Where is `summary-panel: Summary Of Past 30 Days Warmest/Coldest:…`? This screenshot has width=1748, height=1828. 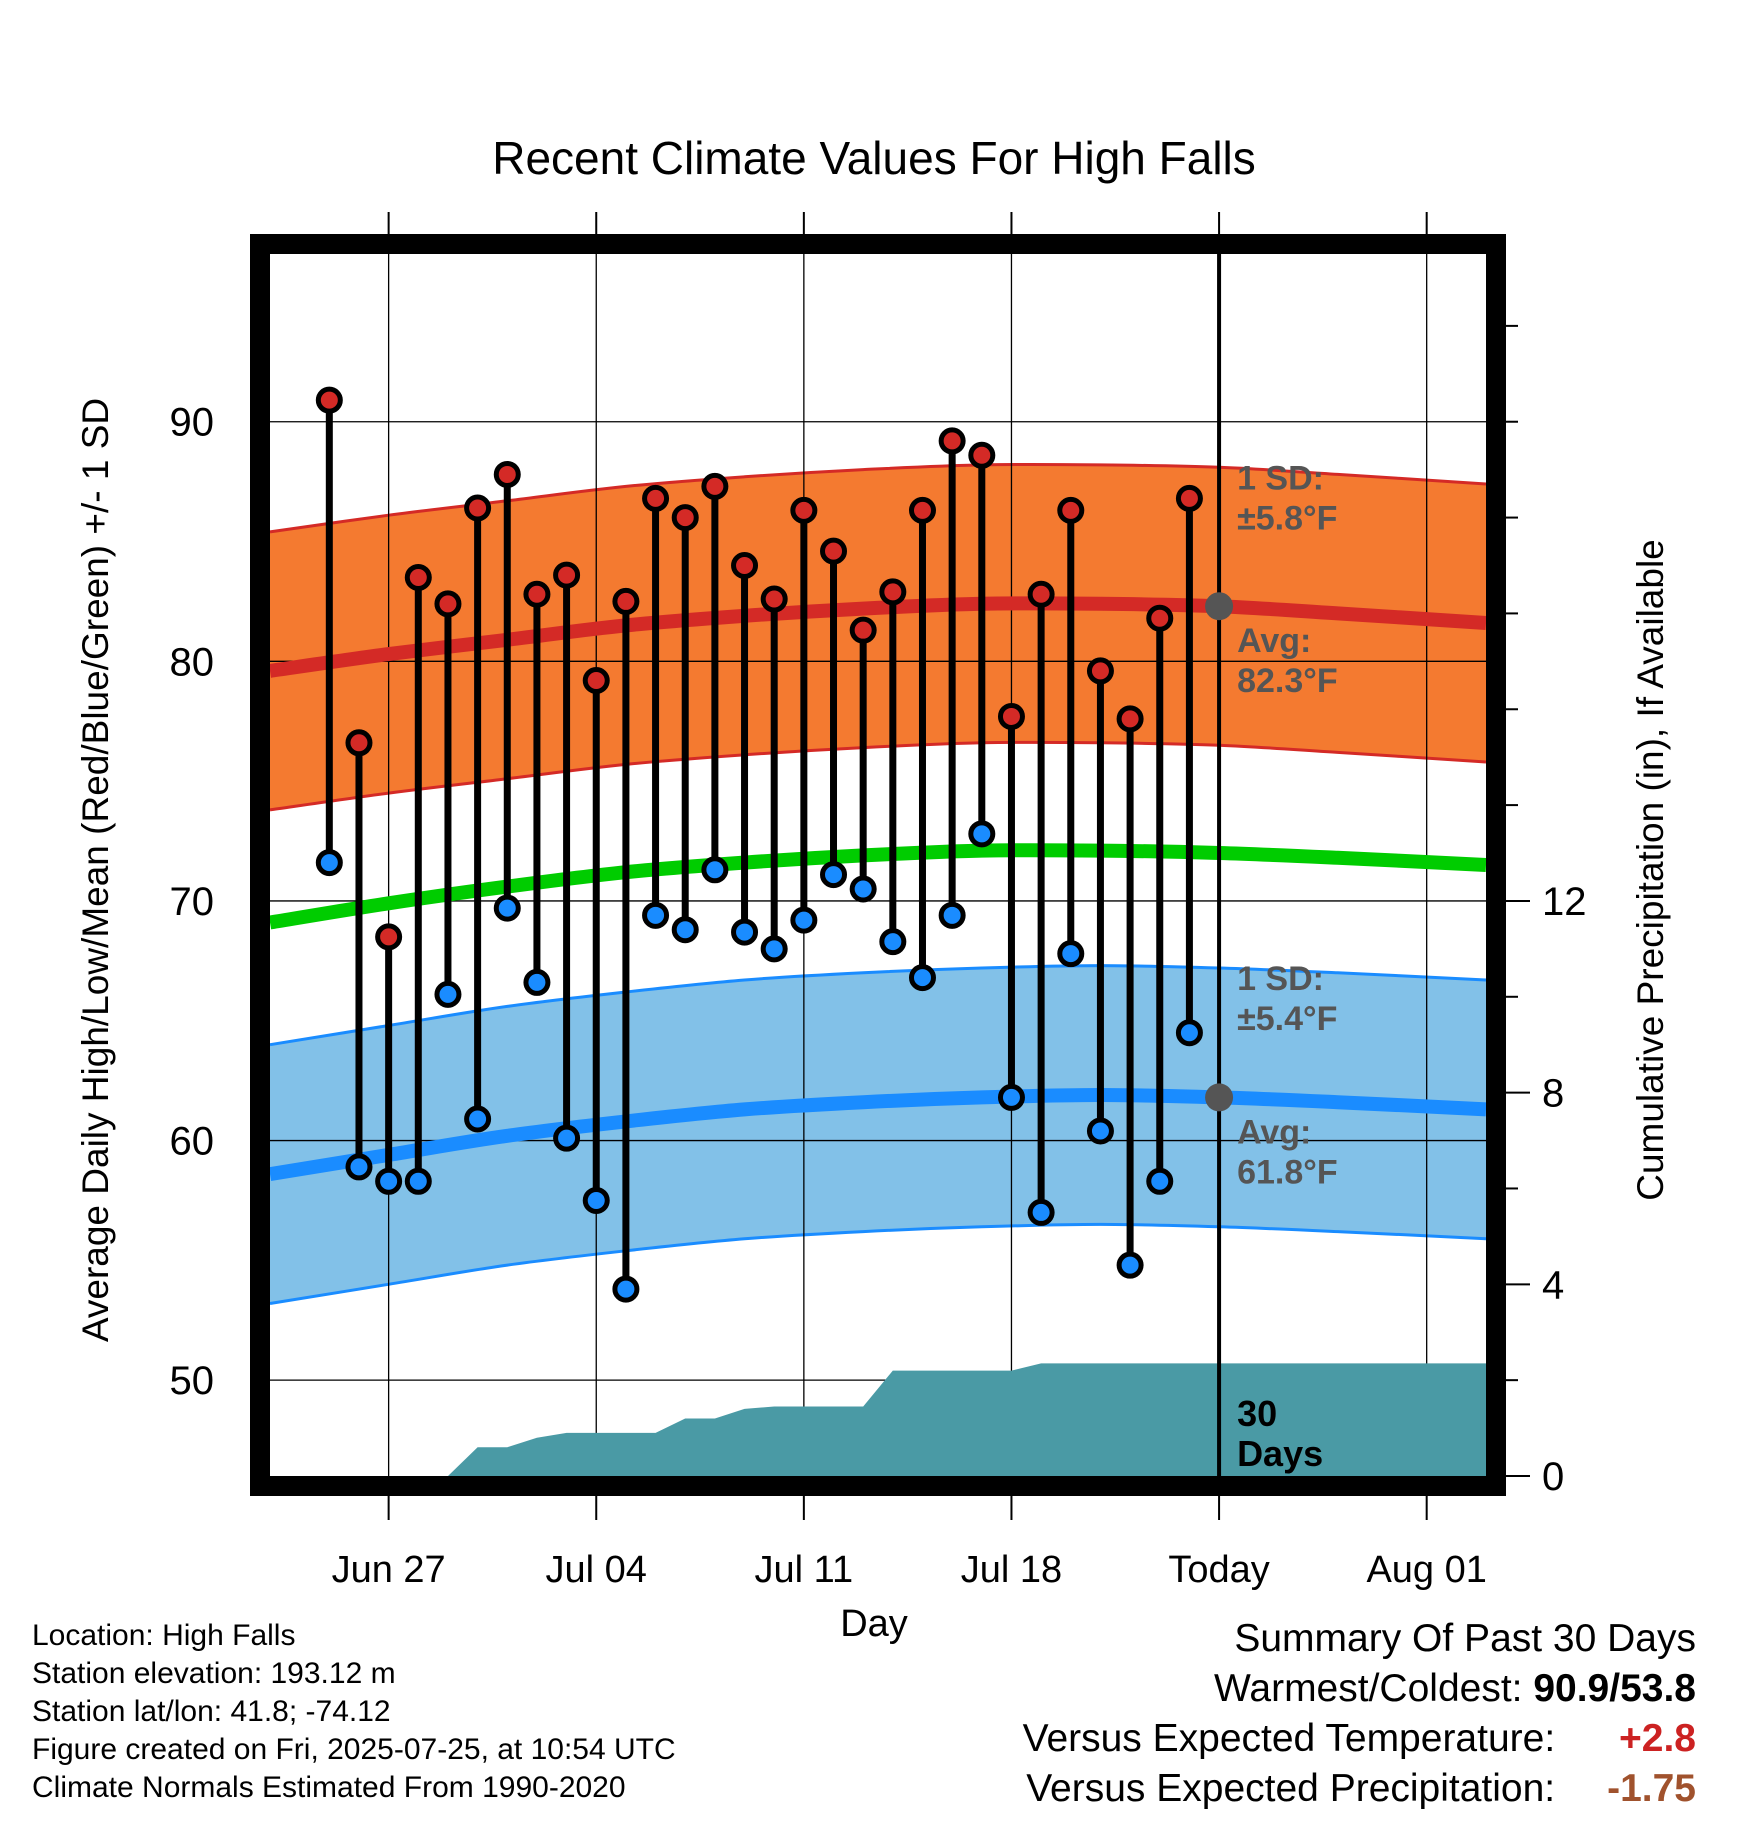
summary-panel: Summary Of Past 30 Days Warmest/Coldest:… is located at coordinates (1359, 1714).